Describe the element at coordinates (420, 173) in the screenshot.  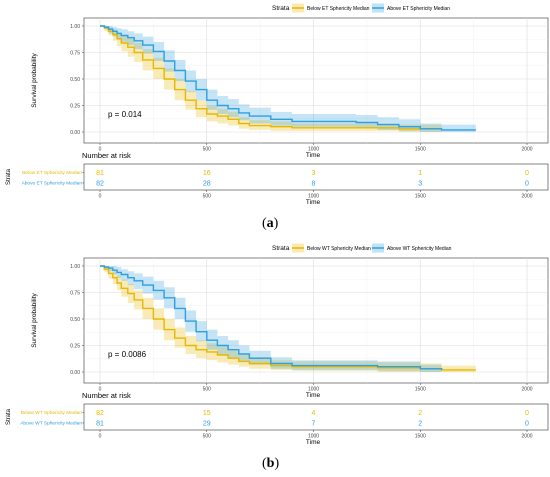
I see `risk-count: 1` at that location.